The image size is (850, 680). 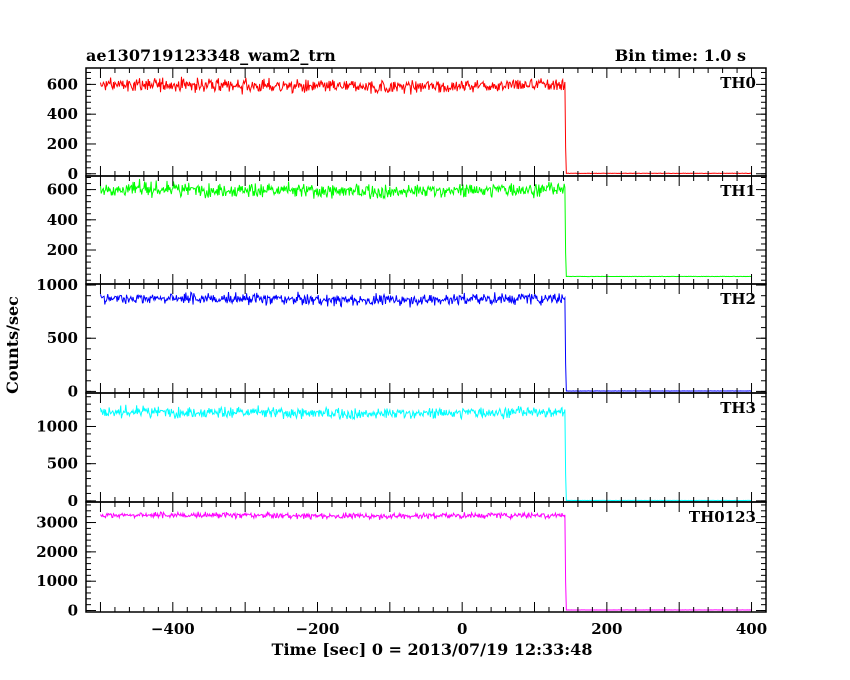 What do you see at coordinates (680, 55) in the screenshot?
I see `bin-time-label: Bin time: 1.0 s` at bounding box center [680, 55].